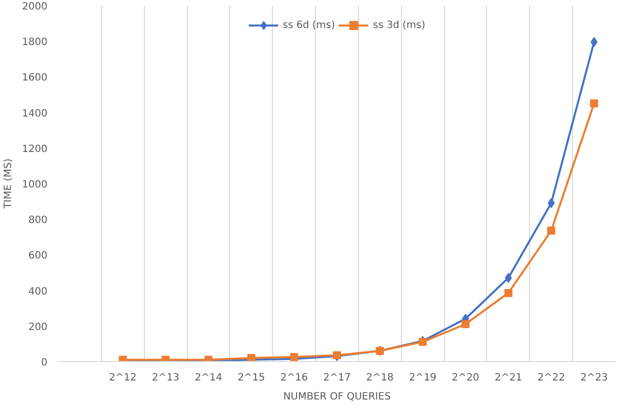  Describe the element at coordinates (380, 378) in the screenshot. I see `x-tick-label: 2^18` at that location.